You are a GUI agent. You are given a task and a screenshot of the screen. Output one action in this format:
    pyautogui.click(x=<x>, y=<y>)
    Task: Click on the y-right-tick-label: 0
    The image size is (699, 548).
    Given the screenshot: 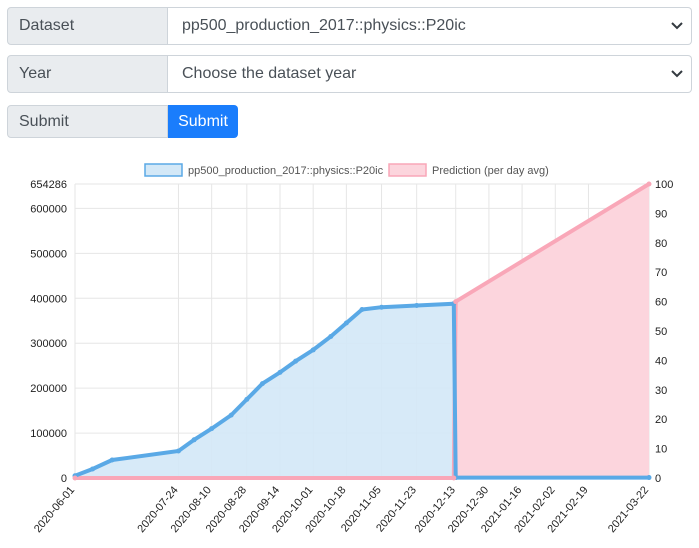 What is the action you would take?
    pyautogui.click(x=658, y=479)
    